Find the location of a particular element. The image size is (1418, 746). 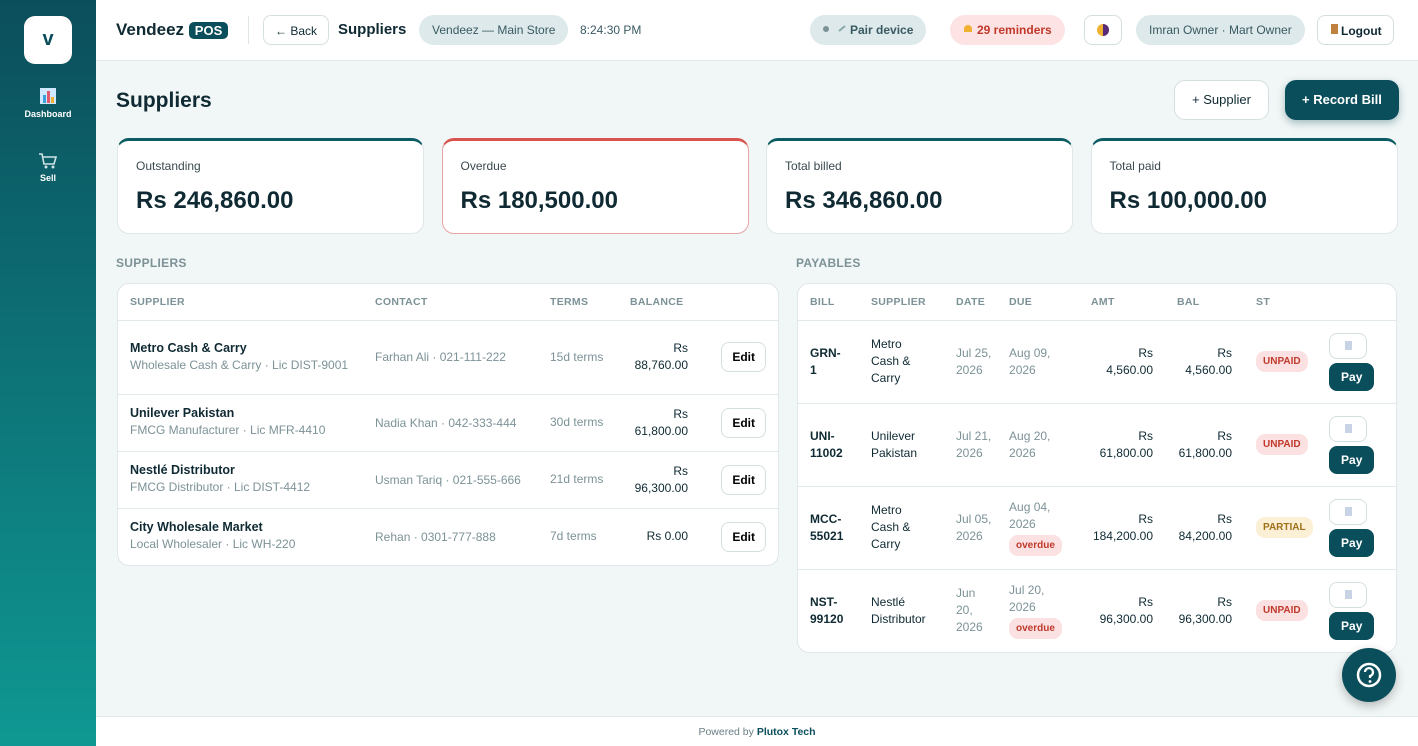

contact: Nadia Khan · 042-333-444 is located at coordinates (450, 423).